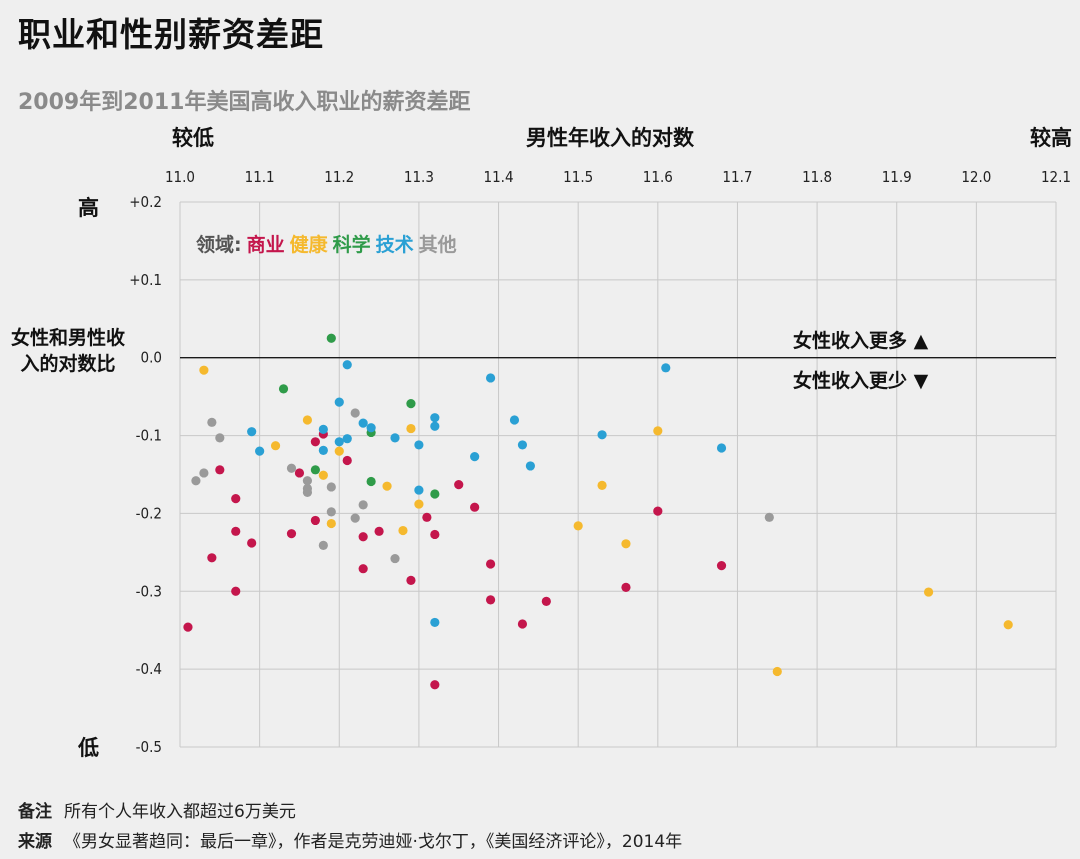 The height and width of the screenshot is (859, 1080). I want to click on x-tick-label: 11.4, so click(499, 177).